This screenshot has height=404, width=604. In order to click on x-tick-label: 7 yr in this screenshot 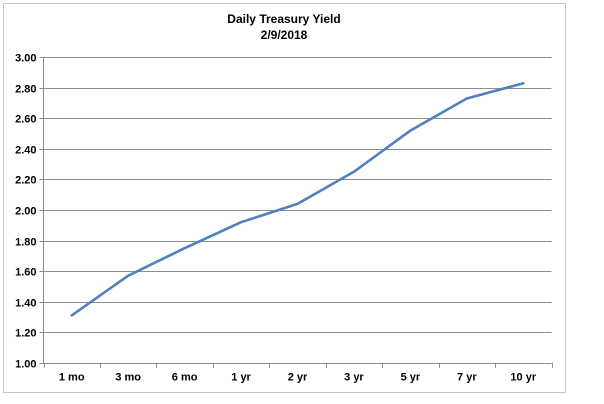, I will do `click(467, 378)`.